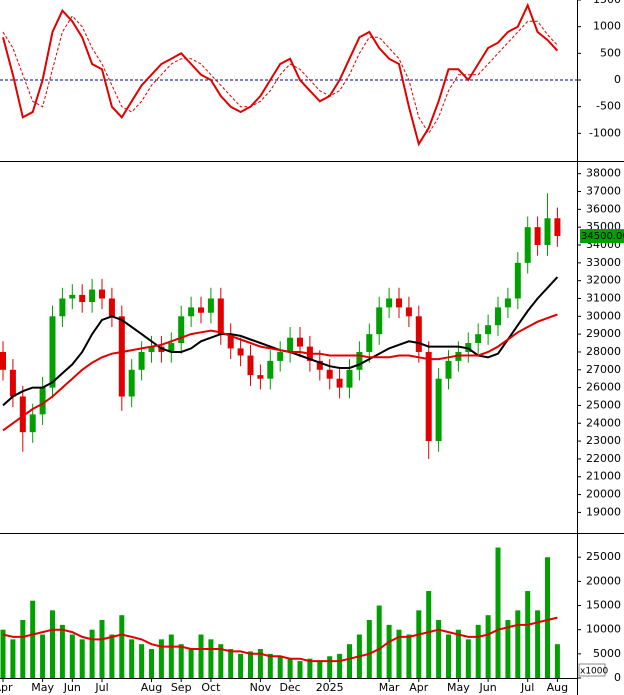  What do you see at coordinates (603, 208) in the screenshot?
I see `y-tick-label: 36000` at bounding box center [603, 208].